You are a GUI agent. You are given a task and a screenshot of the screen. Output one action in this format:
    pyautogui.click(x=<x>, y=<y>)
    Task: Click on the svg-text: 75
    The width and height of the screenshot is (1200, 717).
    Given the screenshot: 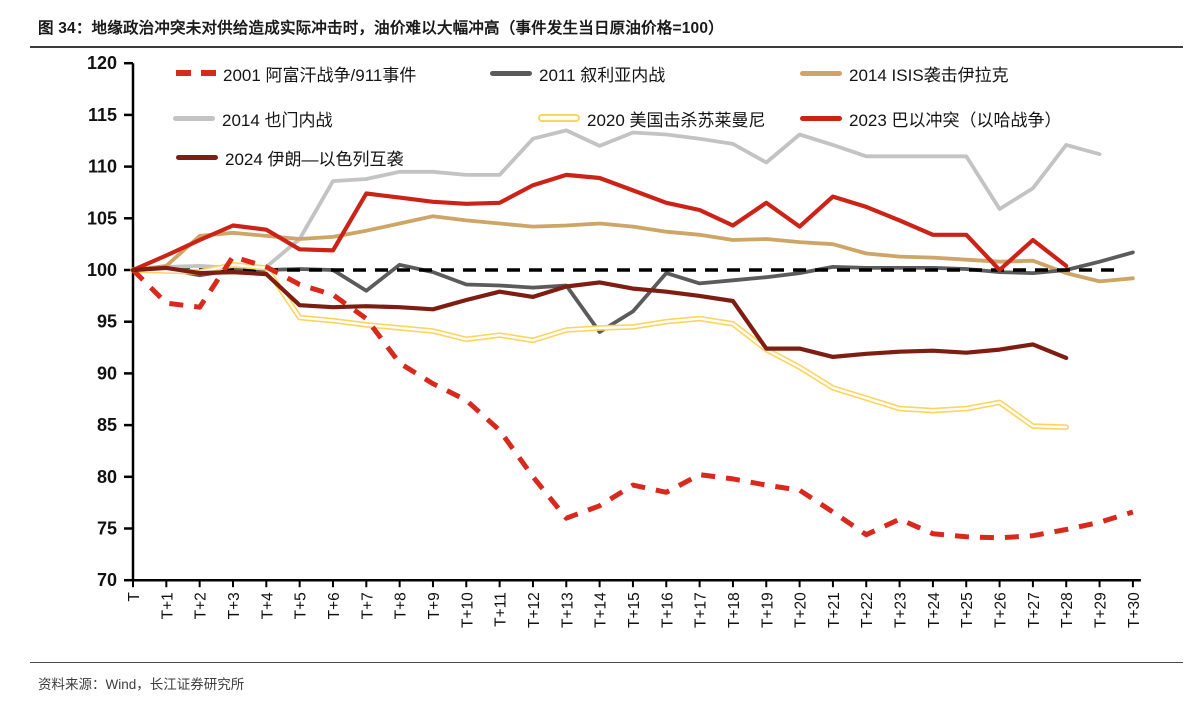 What is the action you would take?
    pyautogui.click(x=107, y=529)
    